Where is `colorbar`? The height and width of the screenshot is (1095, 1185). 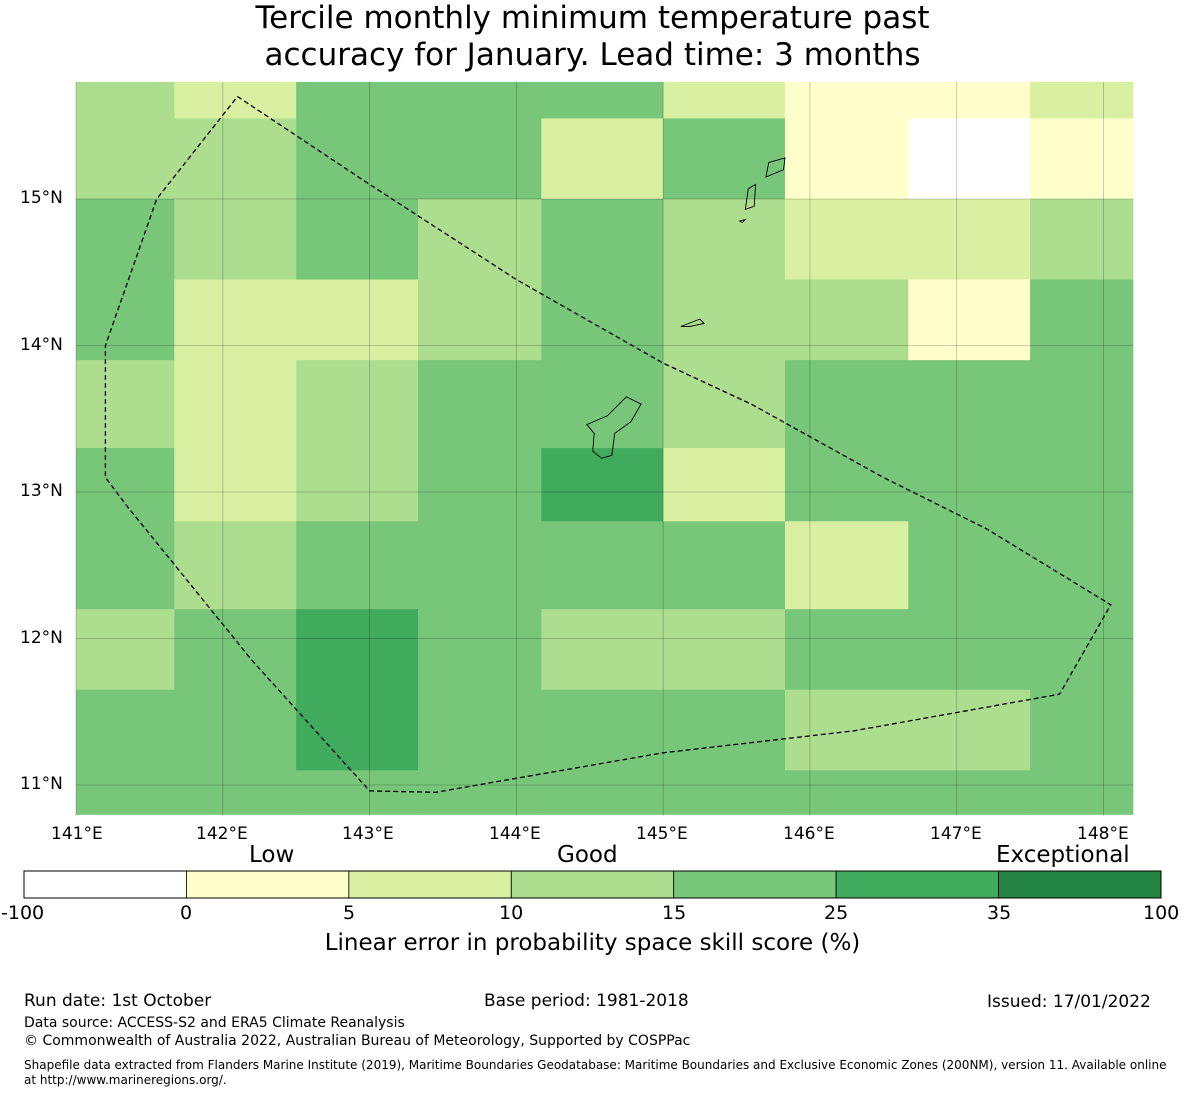
colorbar is located at coordinates (592, 884).